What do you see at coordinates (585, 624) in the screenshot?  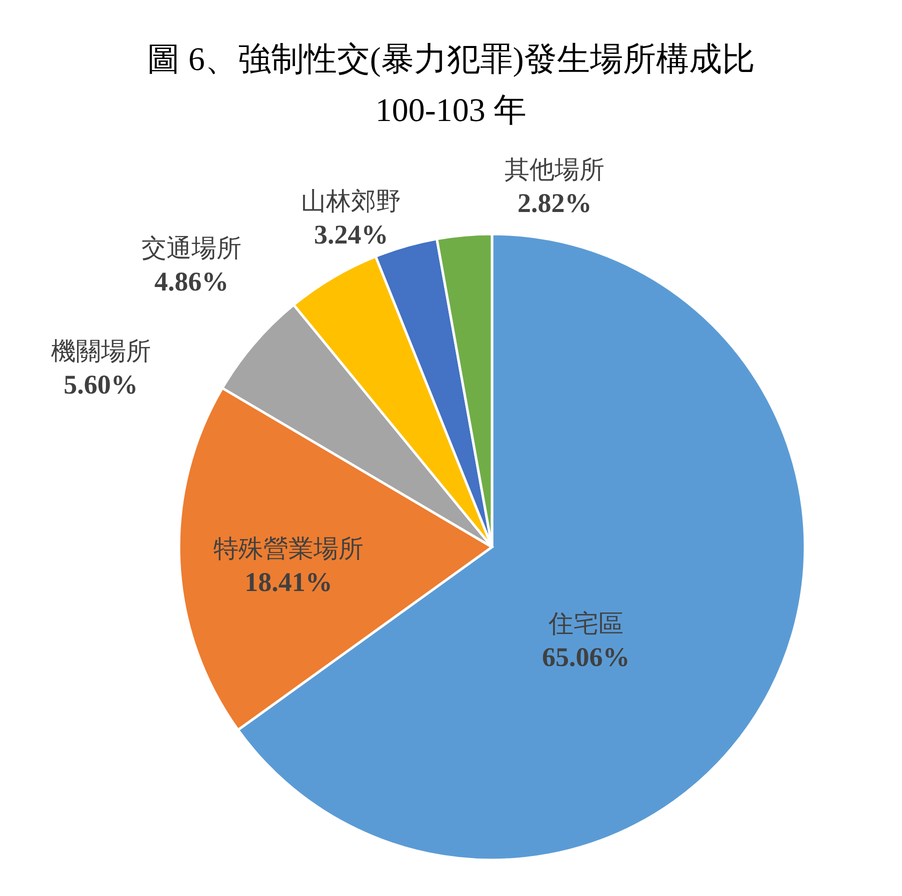 I see `slice-label: 住宅區` at bounding box center [585, 624].